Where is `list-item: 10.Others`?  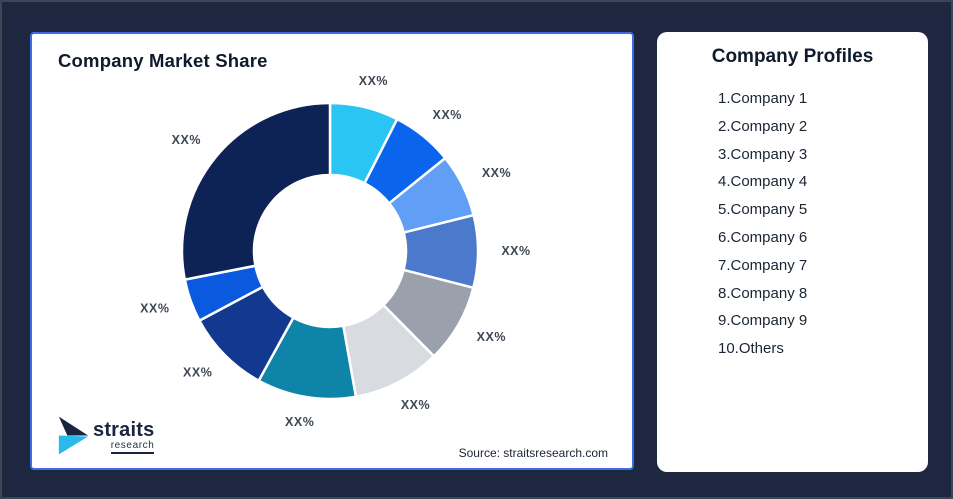
list-item: 10.Others is located at coordinates (751, 349).